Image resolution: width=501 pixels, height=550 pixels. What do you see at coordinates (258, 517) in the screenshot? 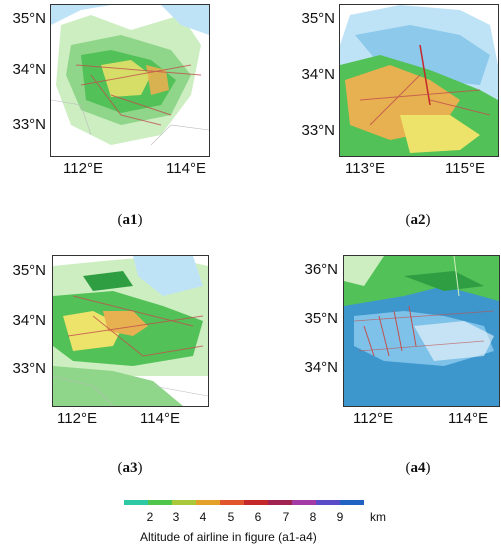
I see `colorbar-tick: 6` at bounding box center [258, 517].